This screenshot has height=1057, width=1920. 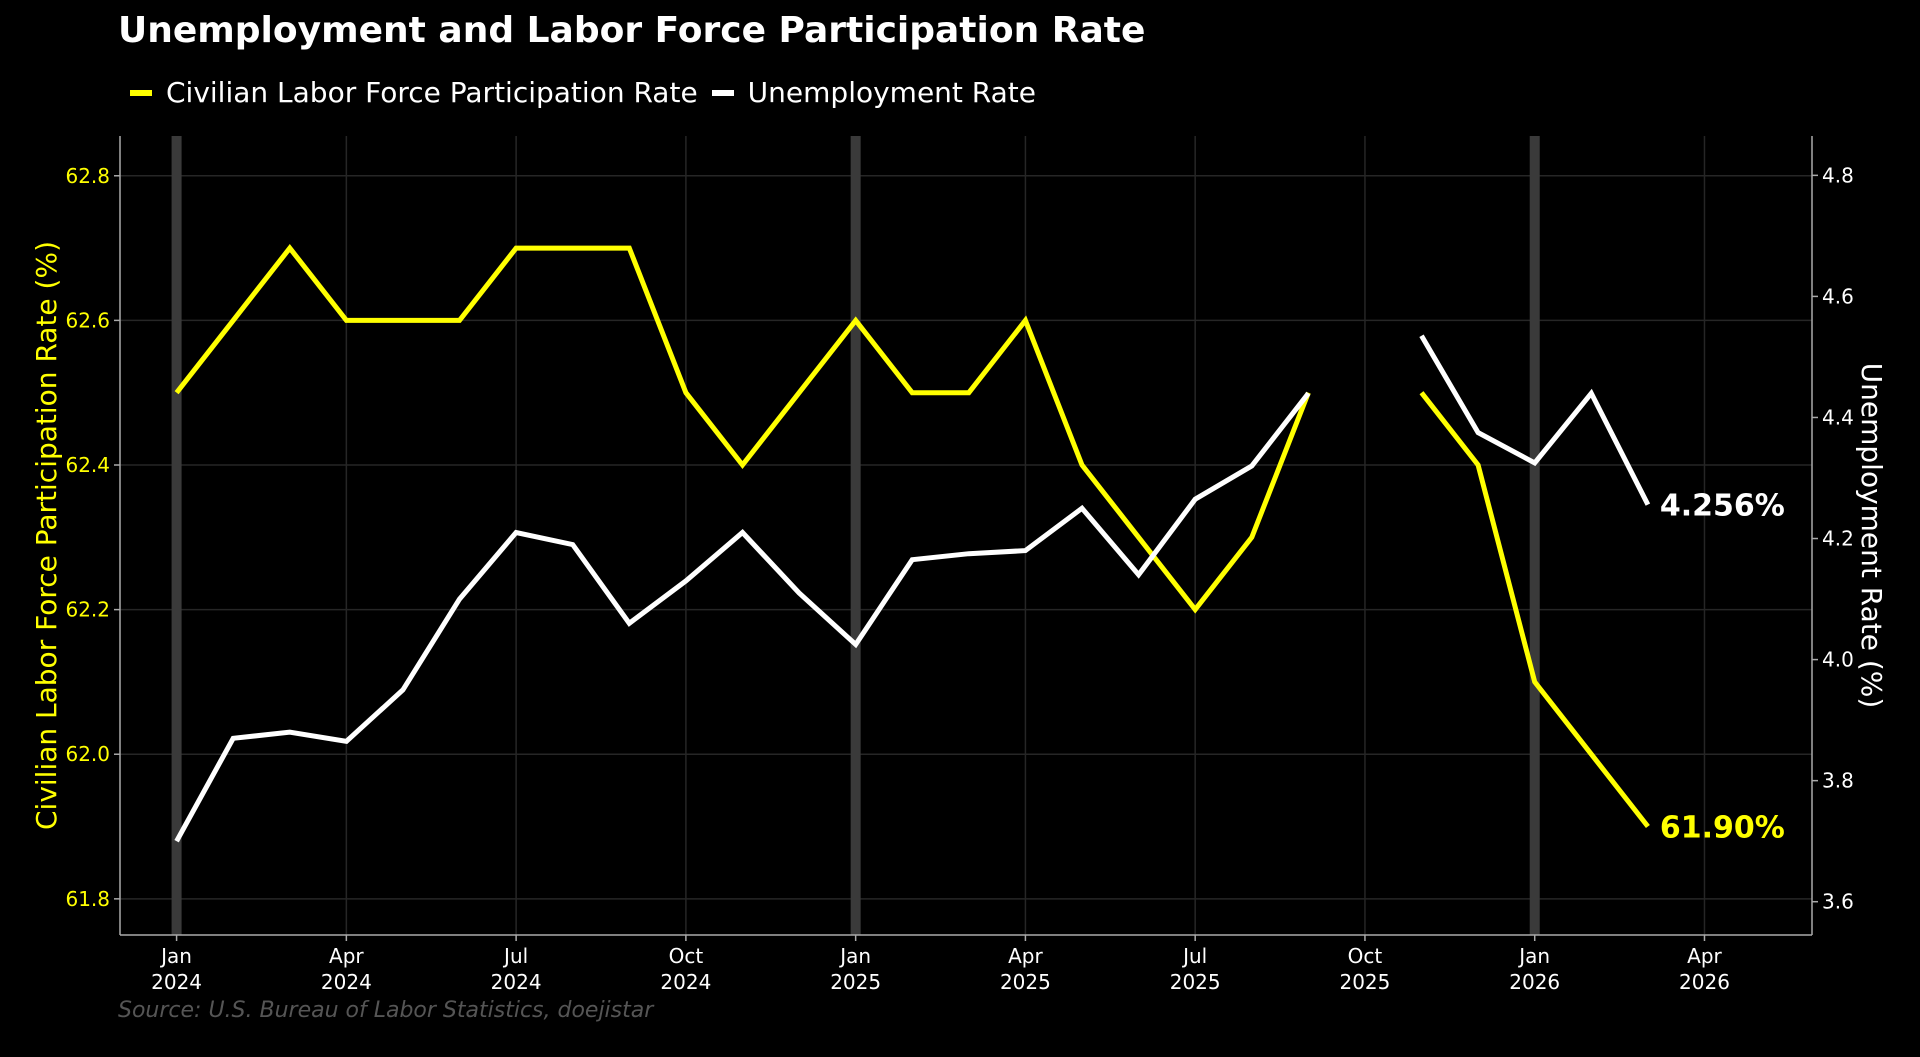 What do you see at coordinates (1722, 828) in the screenshot?
I see `end-label-lfpr: 61.90%` at bounding box center [1722, 828].